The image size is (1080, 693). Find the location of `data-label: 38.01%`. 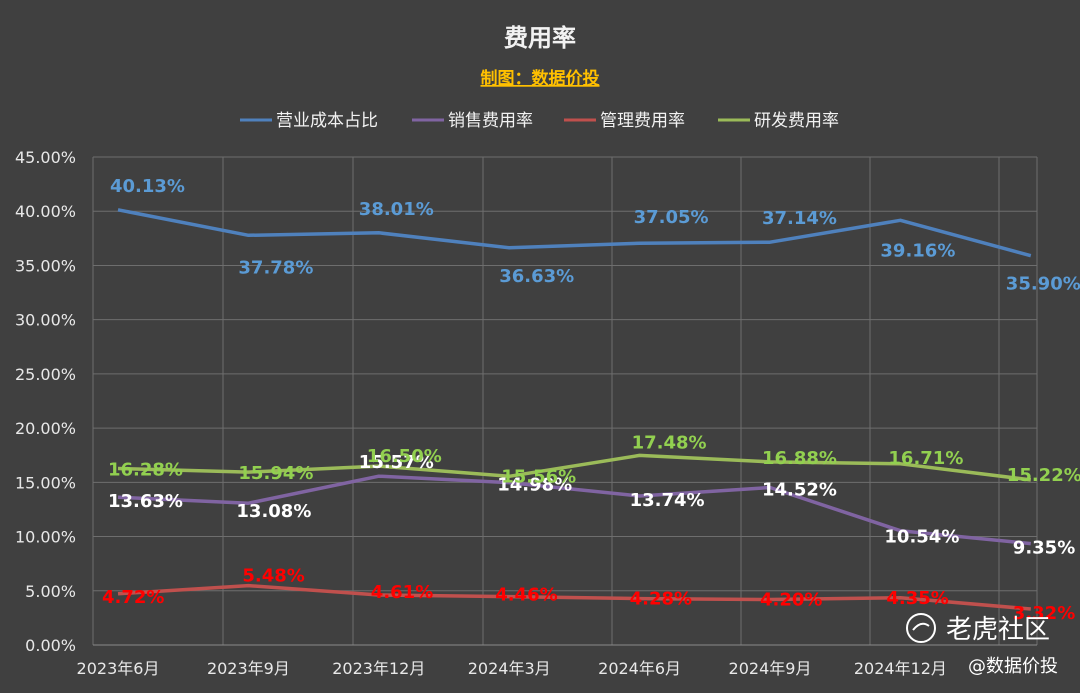

data-label: 38.01% is located at coordinates (396, 209).